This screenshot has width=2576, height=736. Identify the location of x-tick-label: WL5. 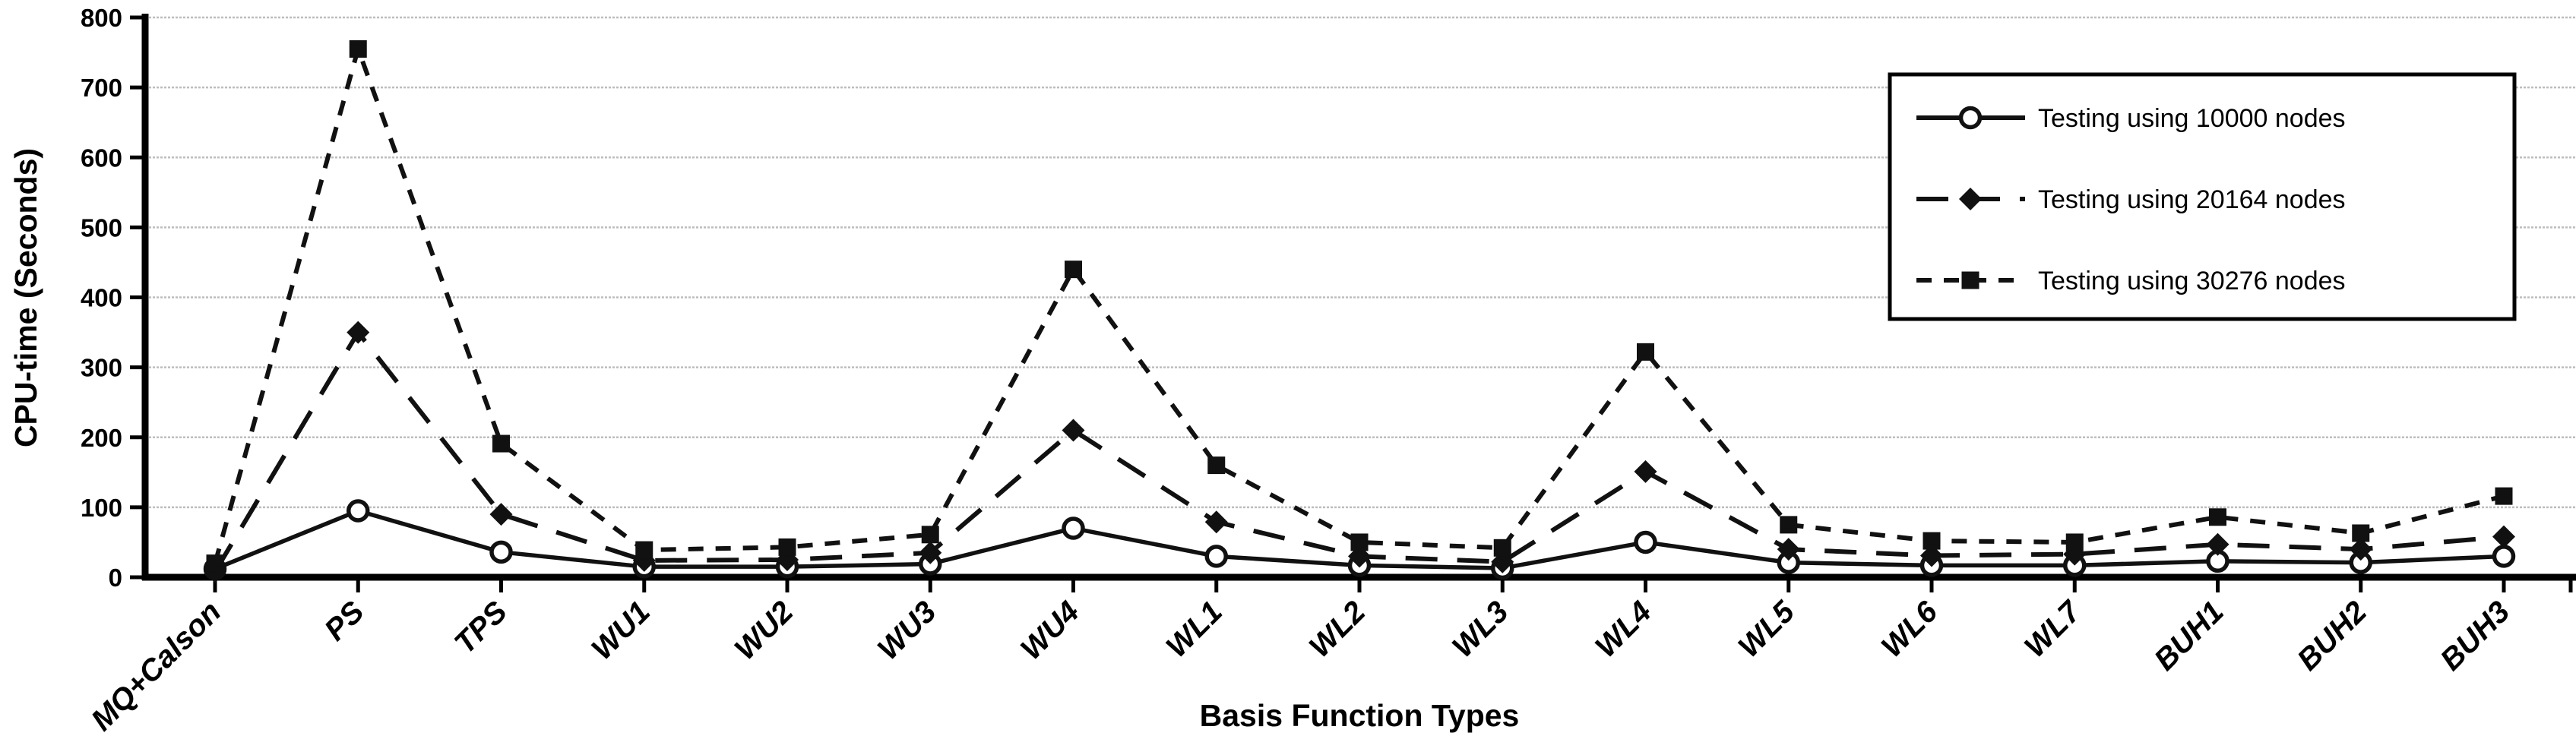
(1766, 629).